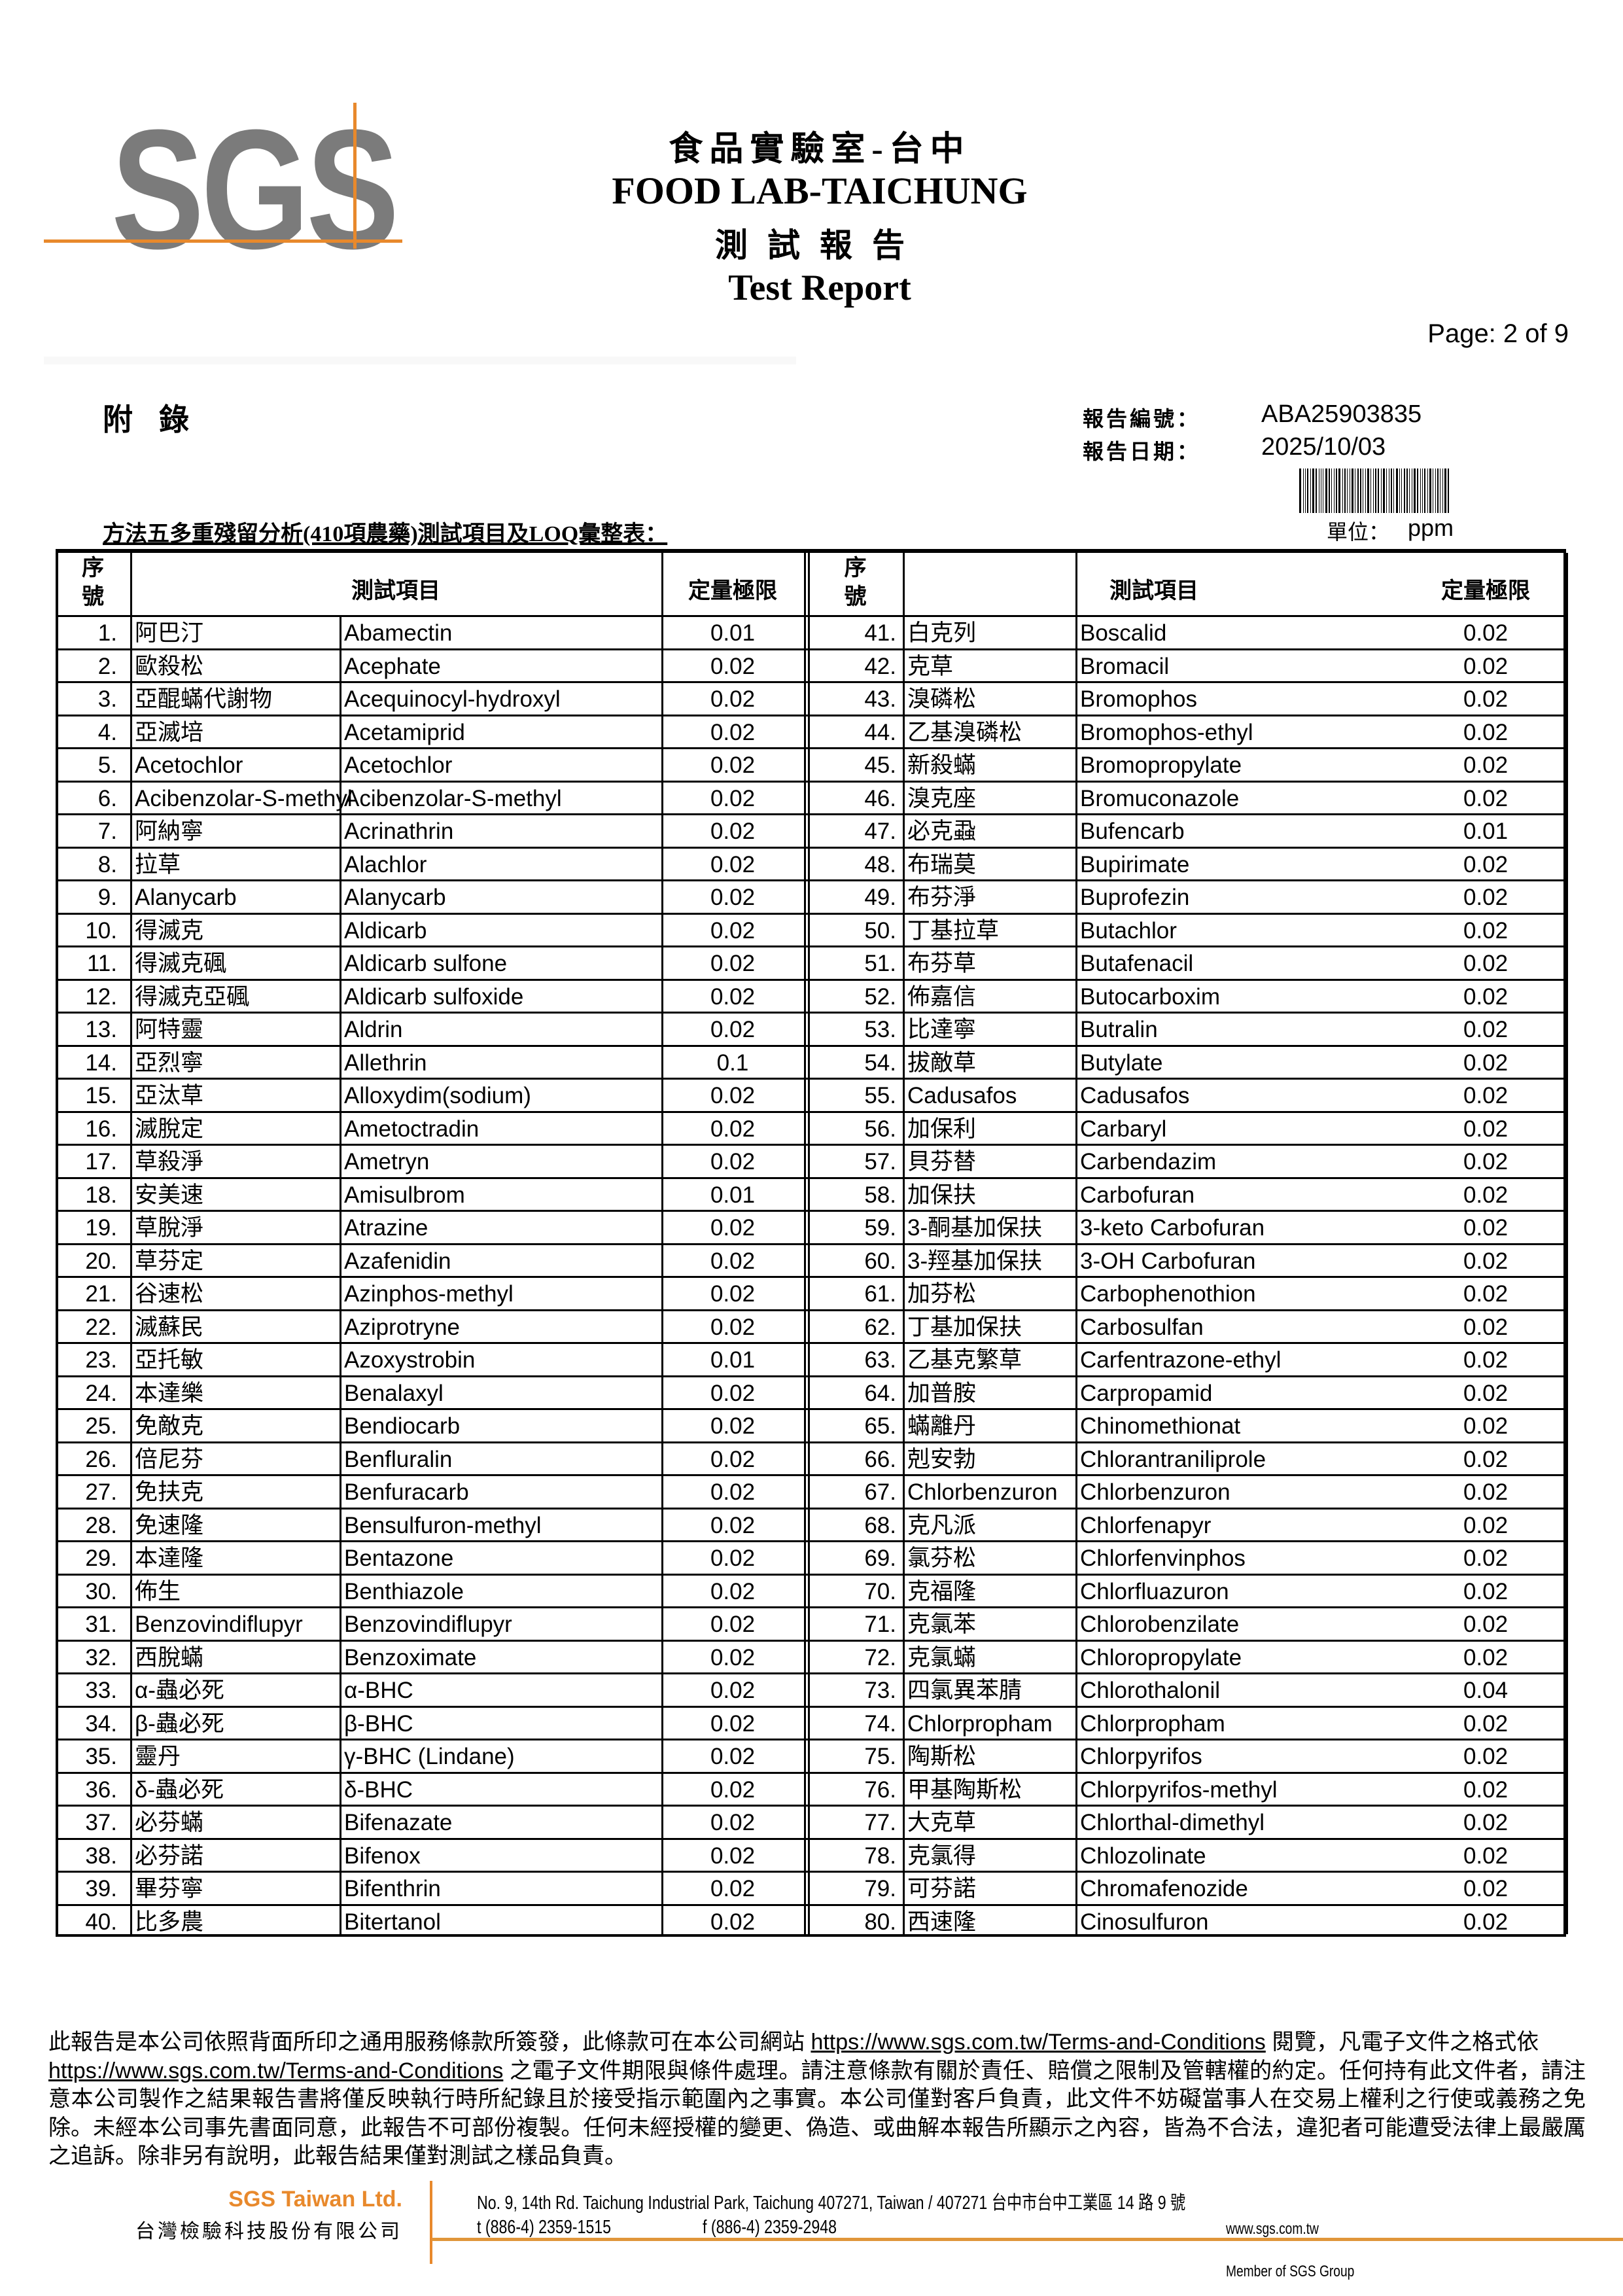  What do you see at coordinates (964, 732) in the screenshot?
I see `item-name-zh: 乙基溴磷松` at bounding box center [964, 732].